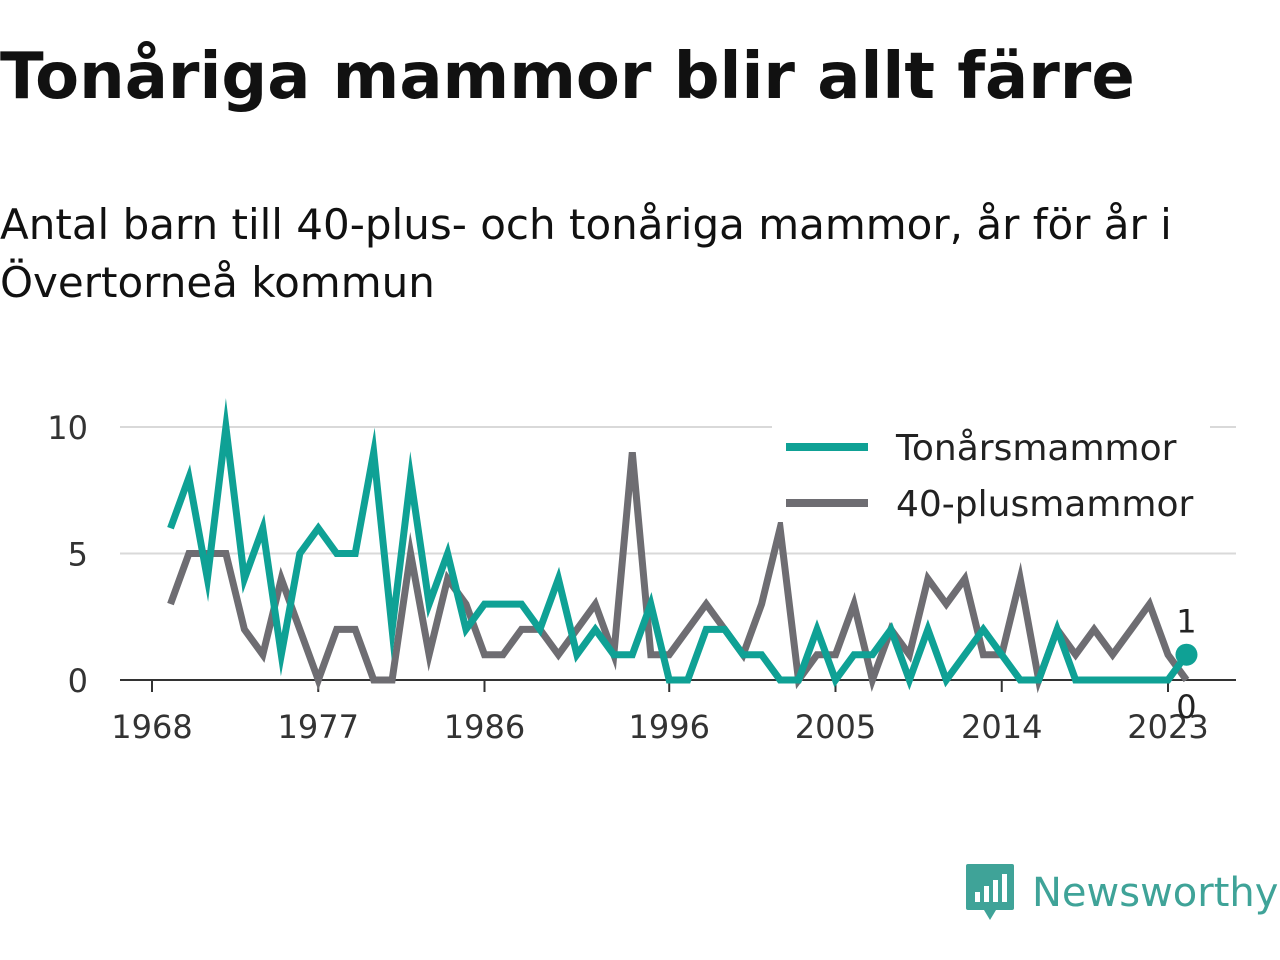  I want to click on chart-title: Tonåriga mammor blir allt färre, so click(567, 77).